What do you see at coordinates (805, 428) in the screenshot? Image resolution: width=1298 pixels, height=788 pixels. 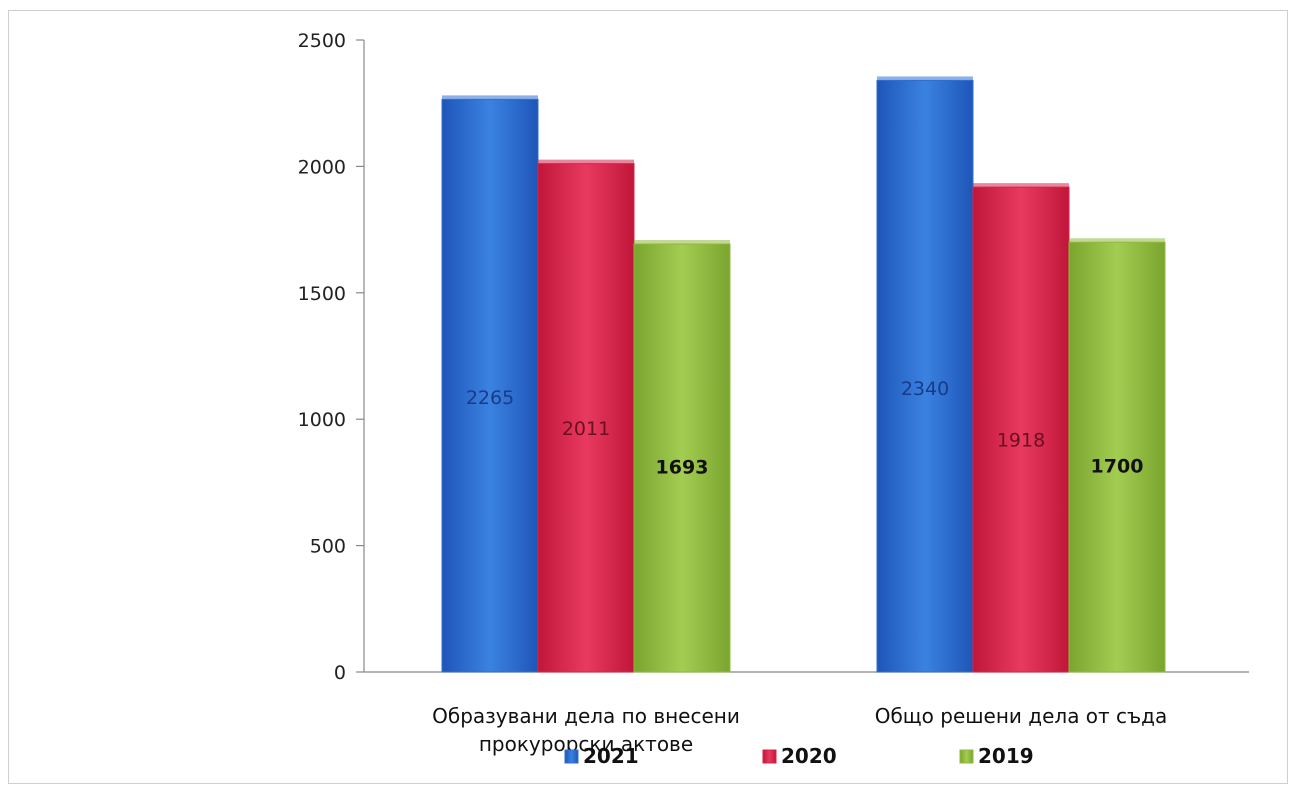 I see `labels-layer: 2265 2011 1693 2340 1918 1700` at bounding box center [805, 428].